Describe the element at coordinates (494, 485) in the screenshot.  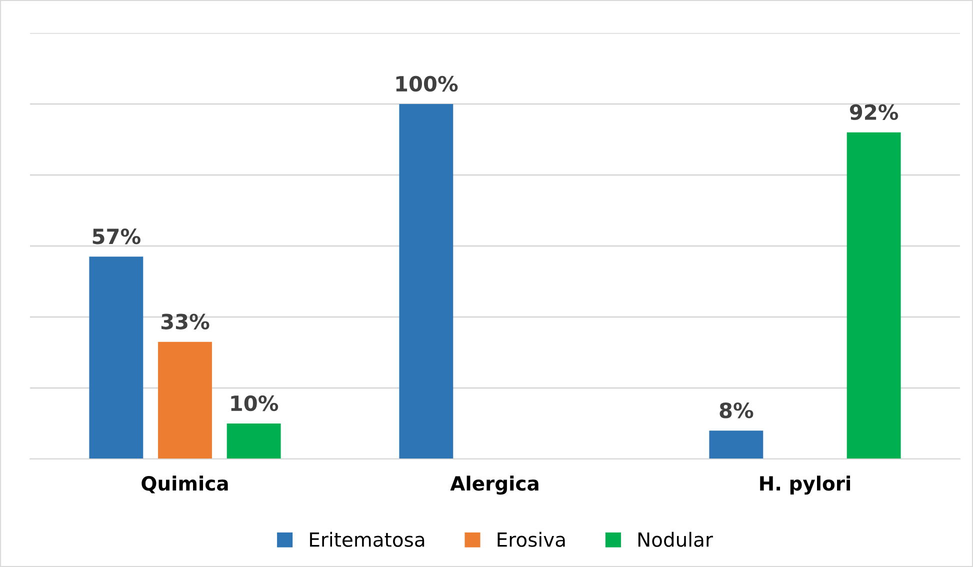
I see `x-tick-label: Alergica` at that location.